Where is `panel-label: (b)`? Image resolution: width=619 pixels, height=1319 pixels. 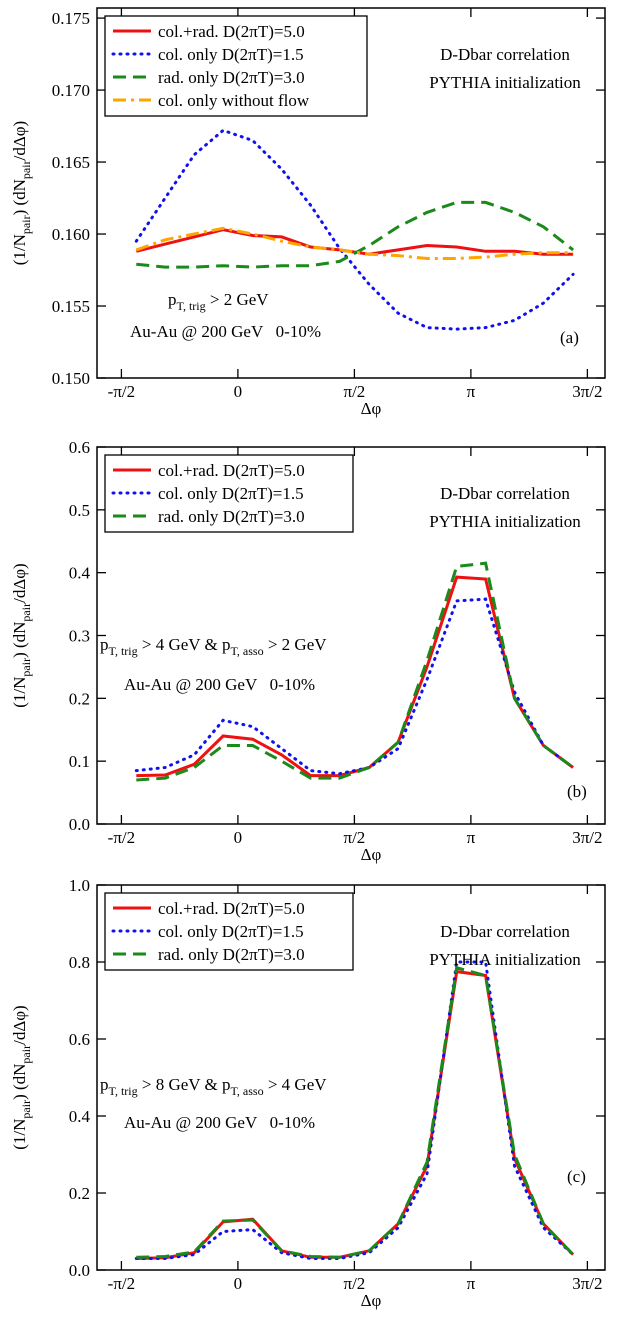 panel-label: (b) is located at coordinates (577, 791).